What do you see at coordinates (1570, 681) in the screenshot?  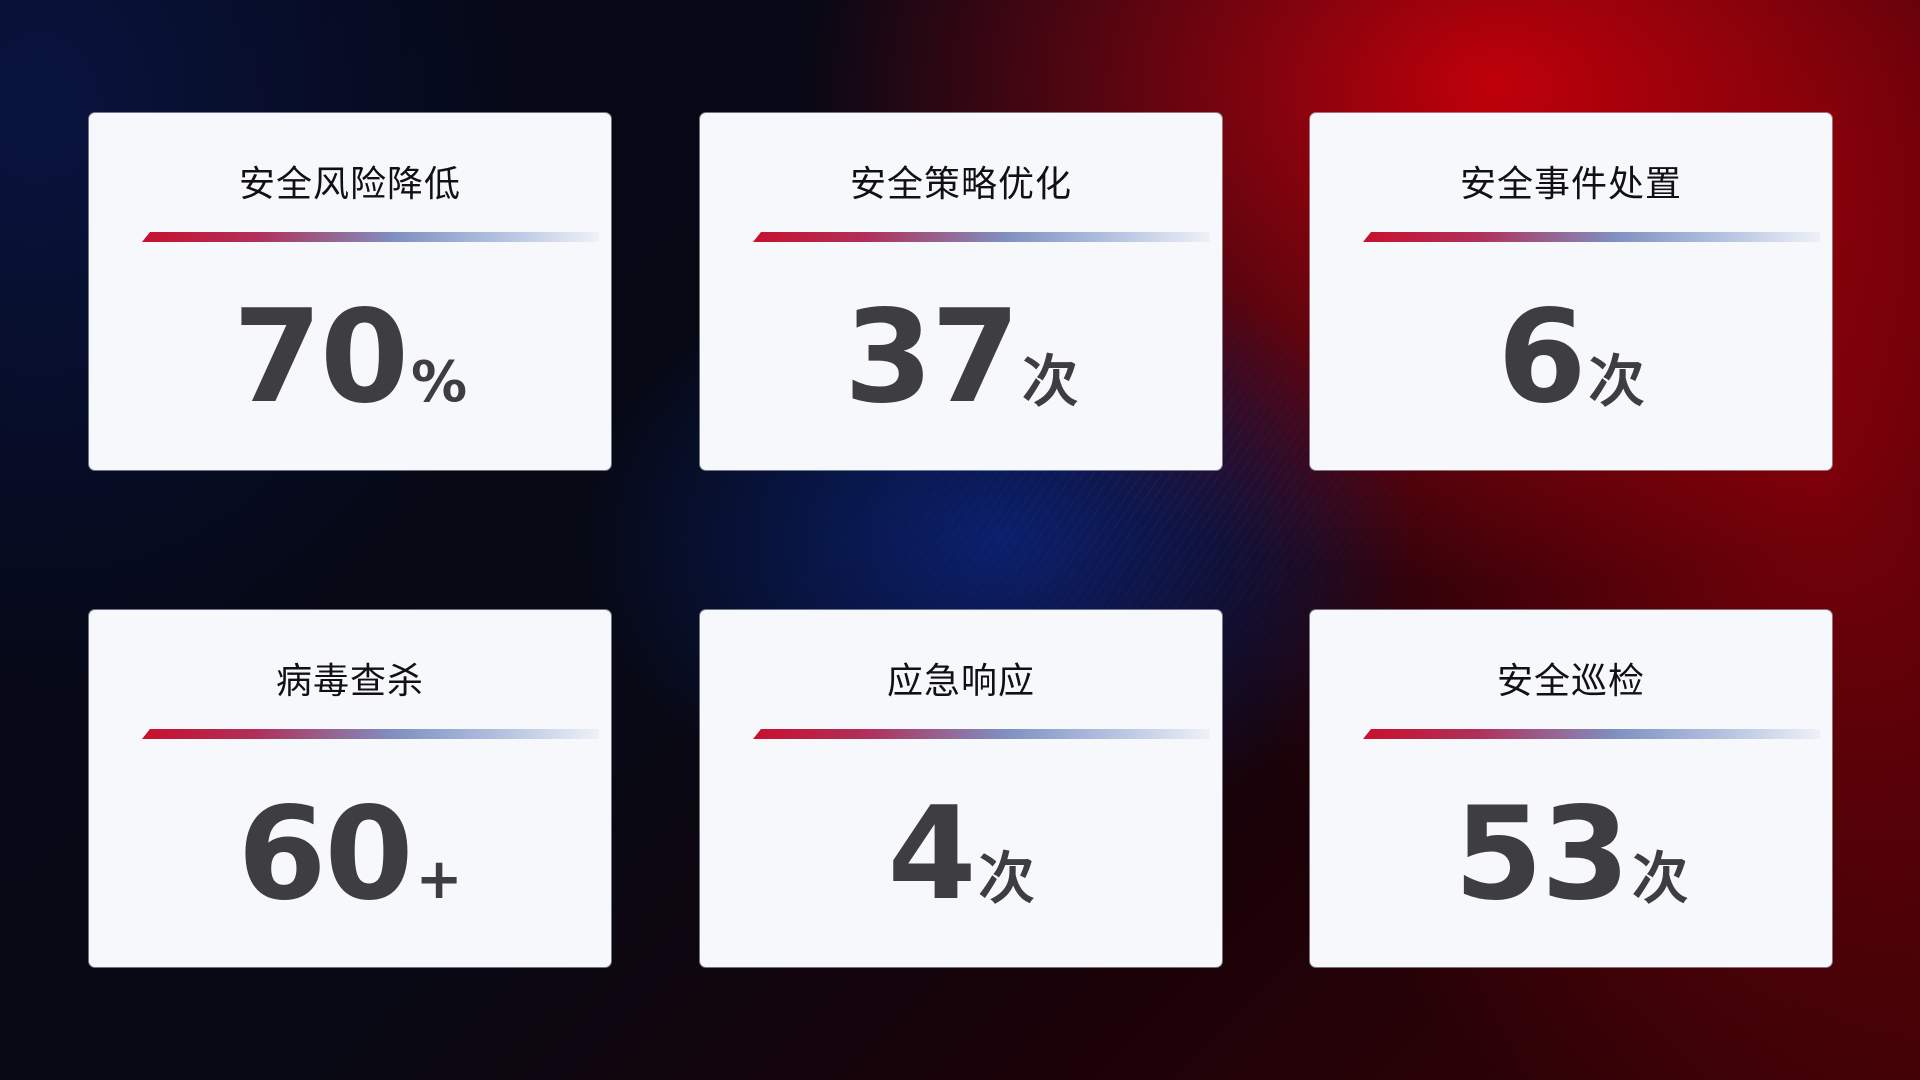 I see `card-title: 安全巡检` at bounding box center [1570, 681].